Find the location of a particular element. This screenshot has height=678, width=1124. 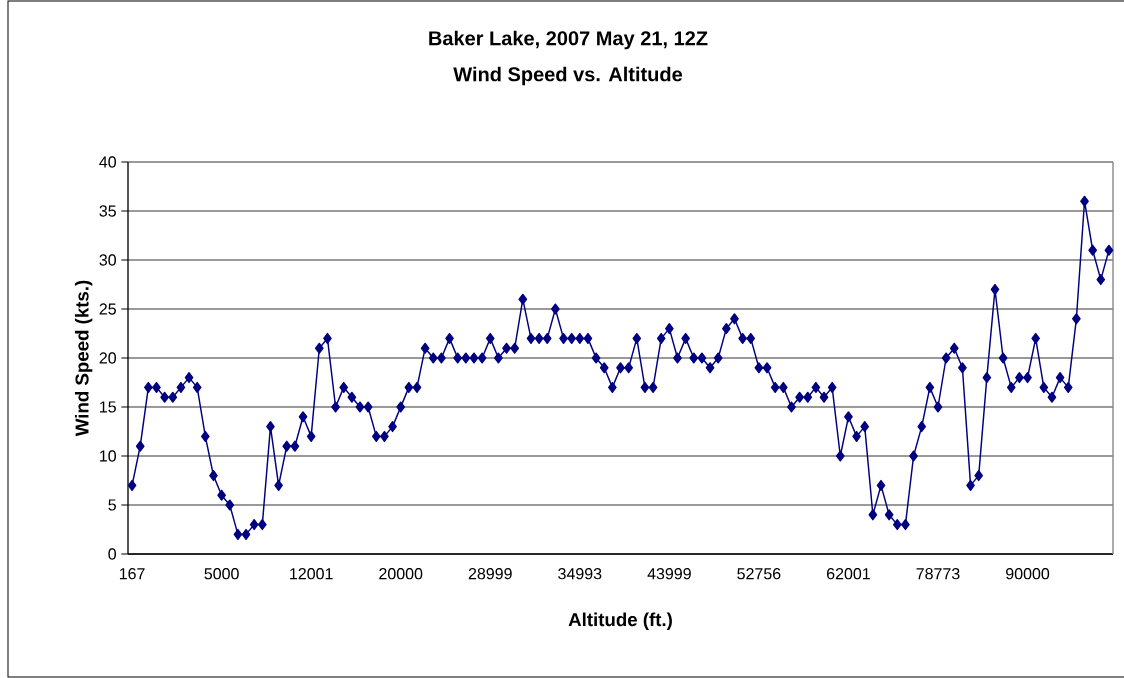

y-tick-label: 30 is located at coordinates (108, 260).